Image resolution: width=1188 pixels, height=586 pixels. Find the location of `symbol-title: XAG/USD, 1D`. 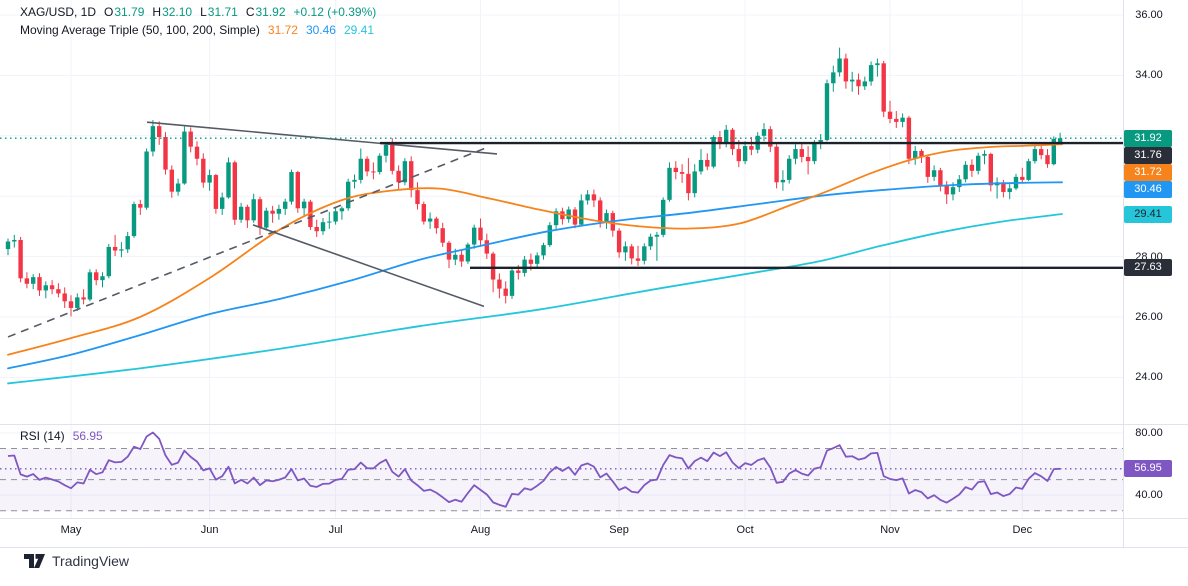

symbol-title: XAG/USD, 1D is located at coordinates (58, 12).